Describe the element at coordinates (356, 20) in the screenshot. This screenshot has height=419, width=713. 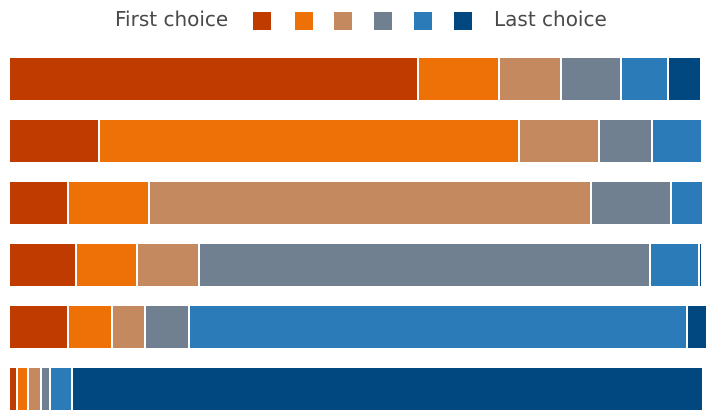
I see `legend: First choice Last choice` at that location.